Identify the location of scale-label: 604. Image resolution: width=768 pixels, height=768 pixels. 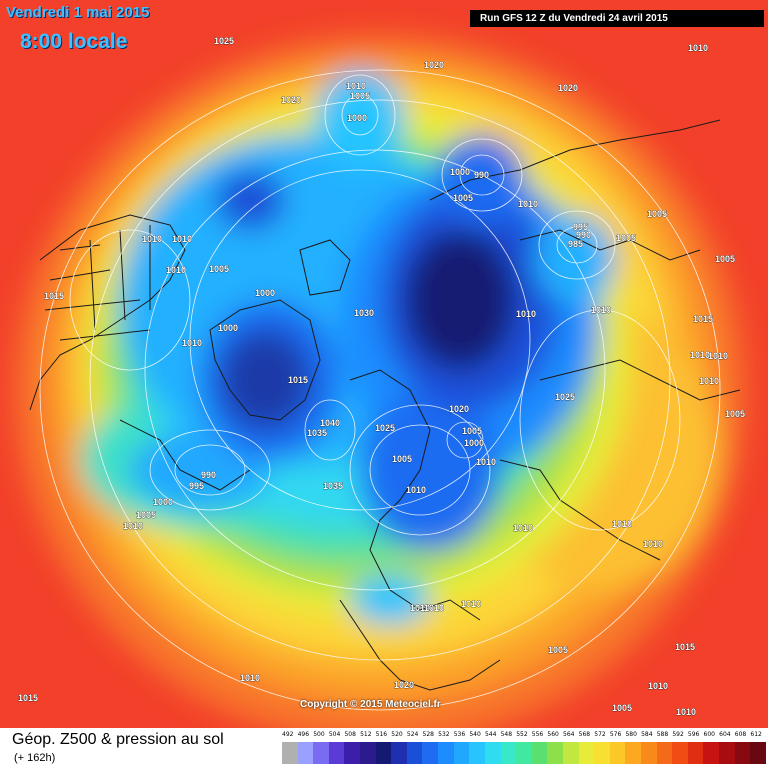
(725, 734).